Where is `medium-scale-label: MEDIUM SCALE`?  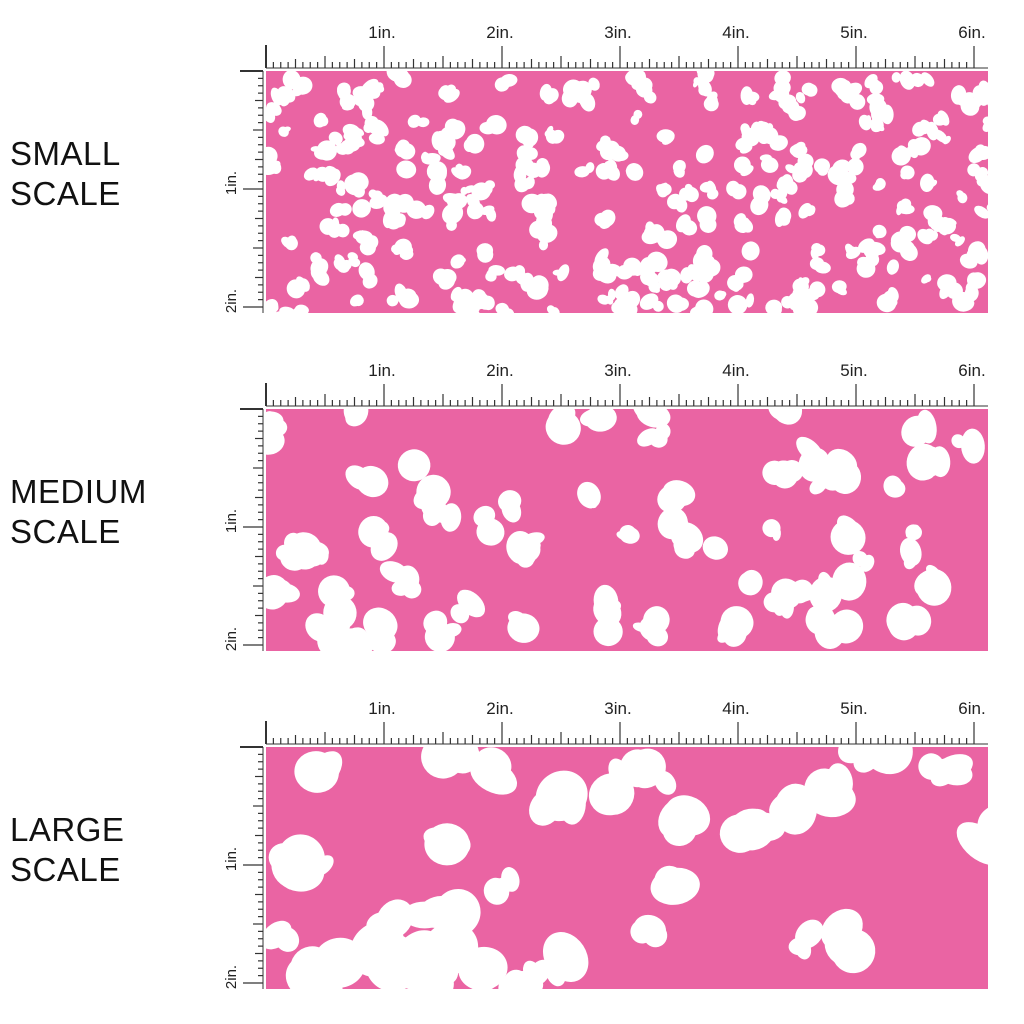
medium-scale-label: MEDIUM SCALE is located at coordinates (78, 512).